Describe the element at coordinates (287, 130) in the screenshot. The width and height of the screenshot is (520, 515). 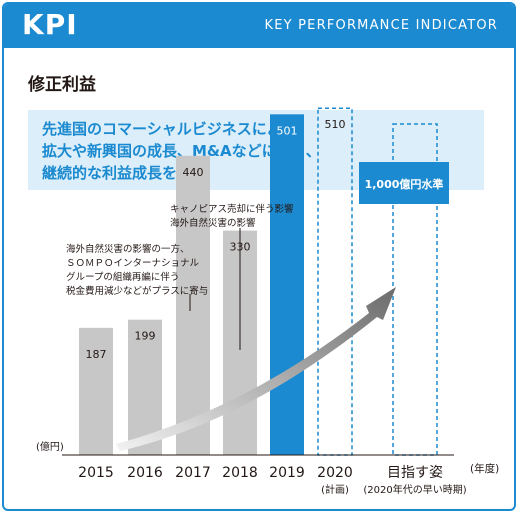
I see `value-label: 501` at that location.